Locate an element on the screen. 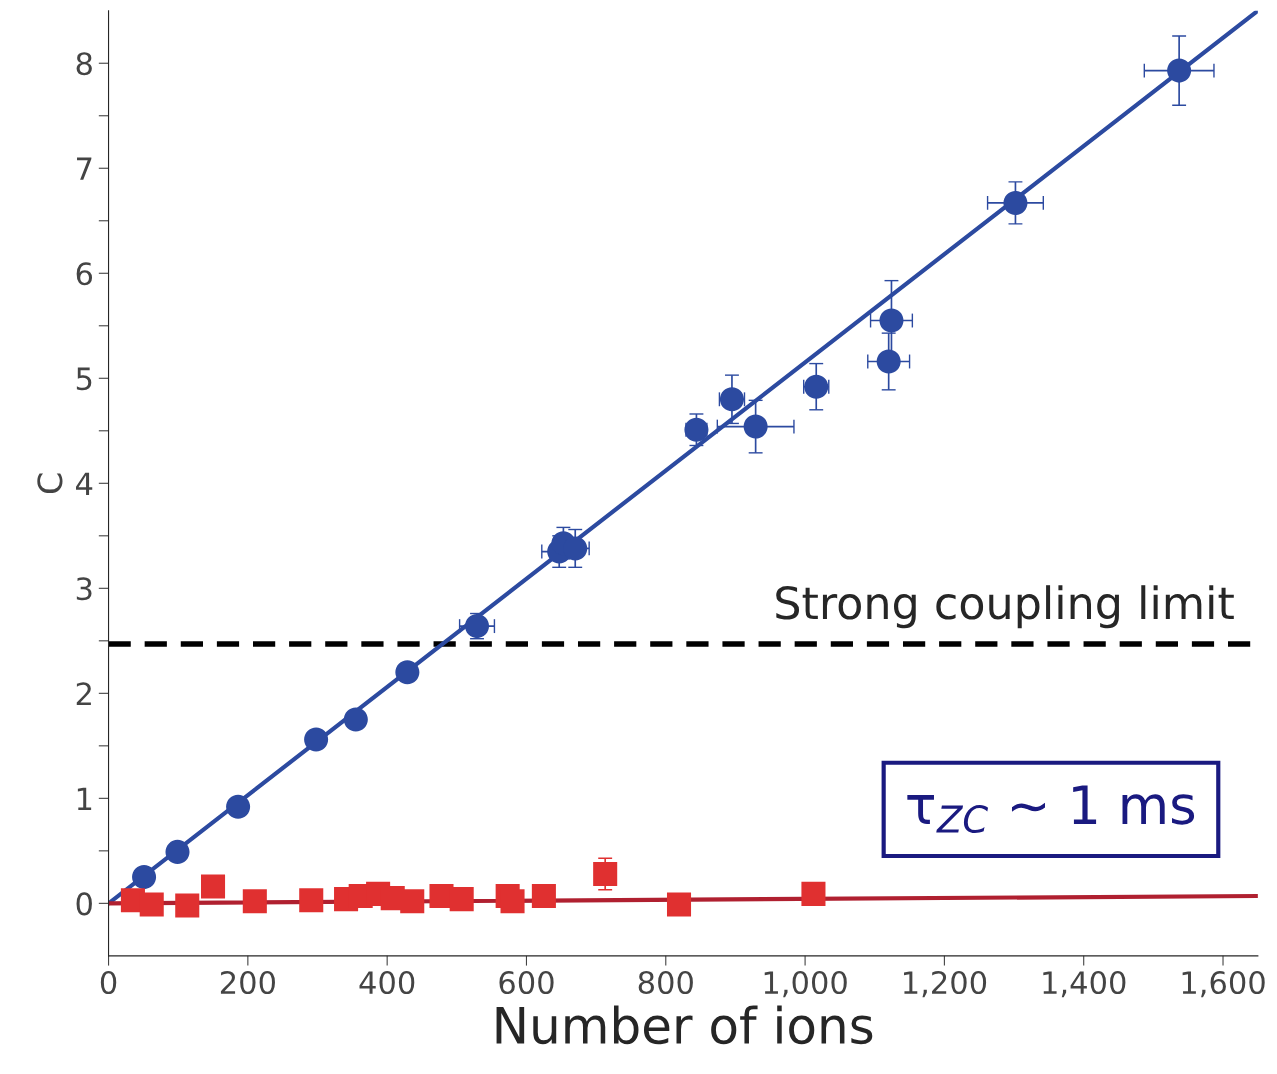 Image resolution: width=1277 pixels, height=1074 pixels. y-tick-label: 8 is located at coordinates (84, 64).